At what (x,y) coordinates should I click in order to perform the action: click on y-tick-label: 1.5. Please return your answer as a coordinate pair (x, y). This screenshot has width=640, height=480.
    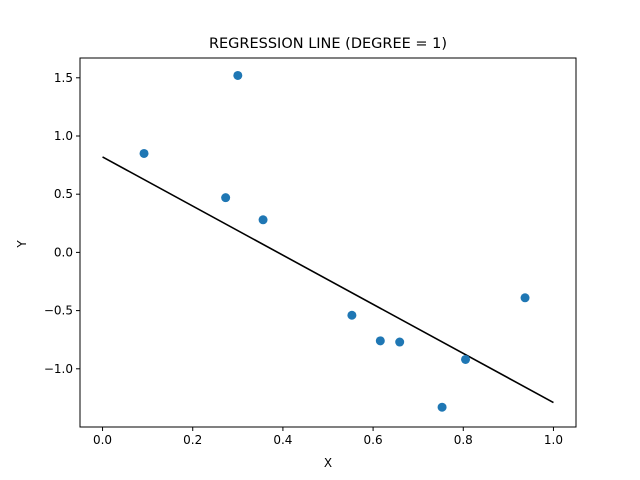
    Looking at the image, I should click on (63, 78).